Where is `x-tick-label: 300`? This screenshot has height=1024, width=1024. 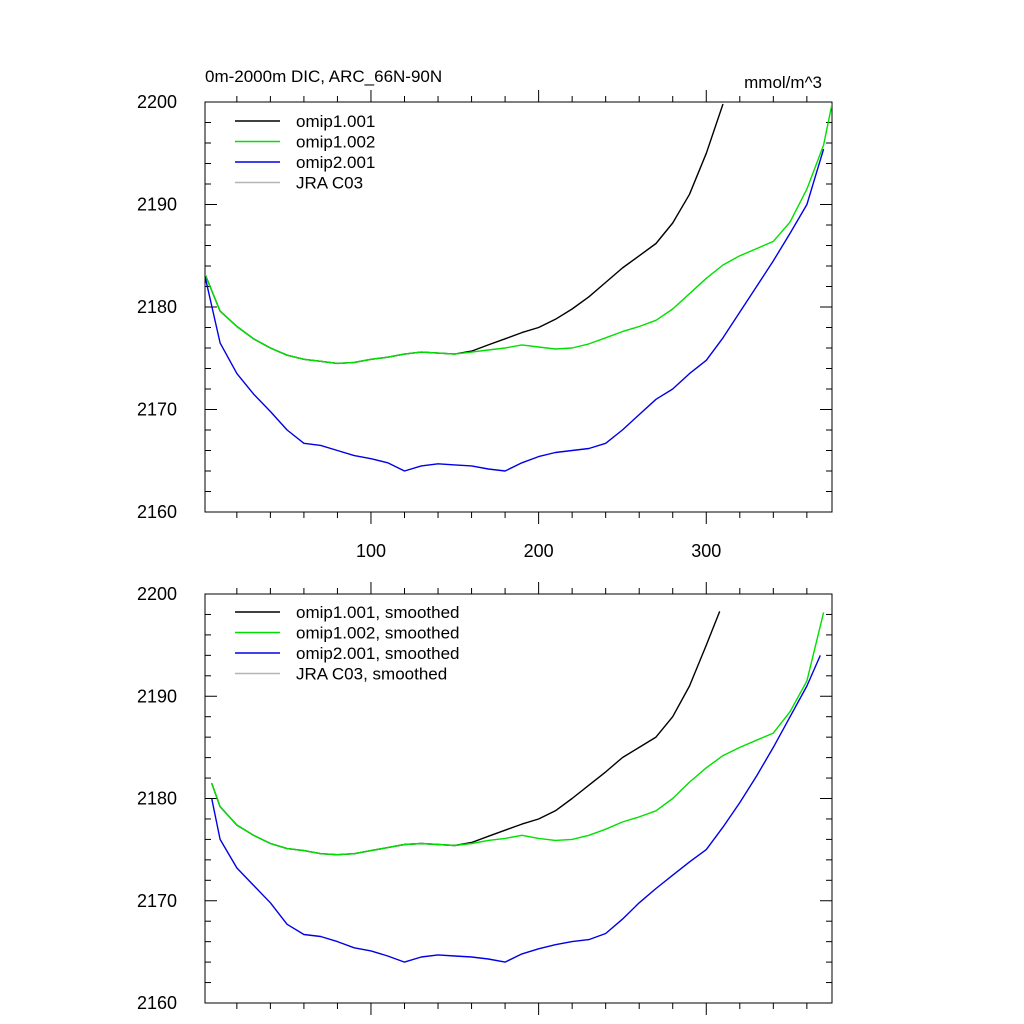 x-tick-label: 300 is located at coordinates (706, 551).